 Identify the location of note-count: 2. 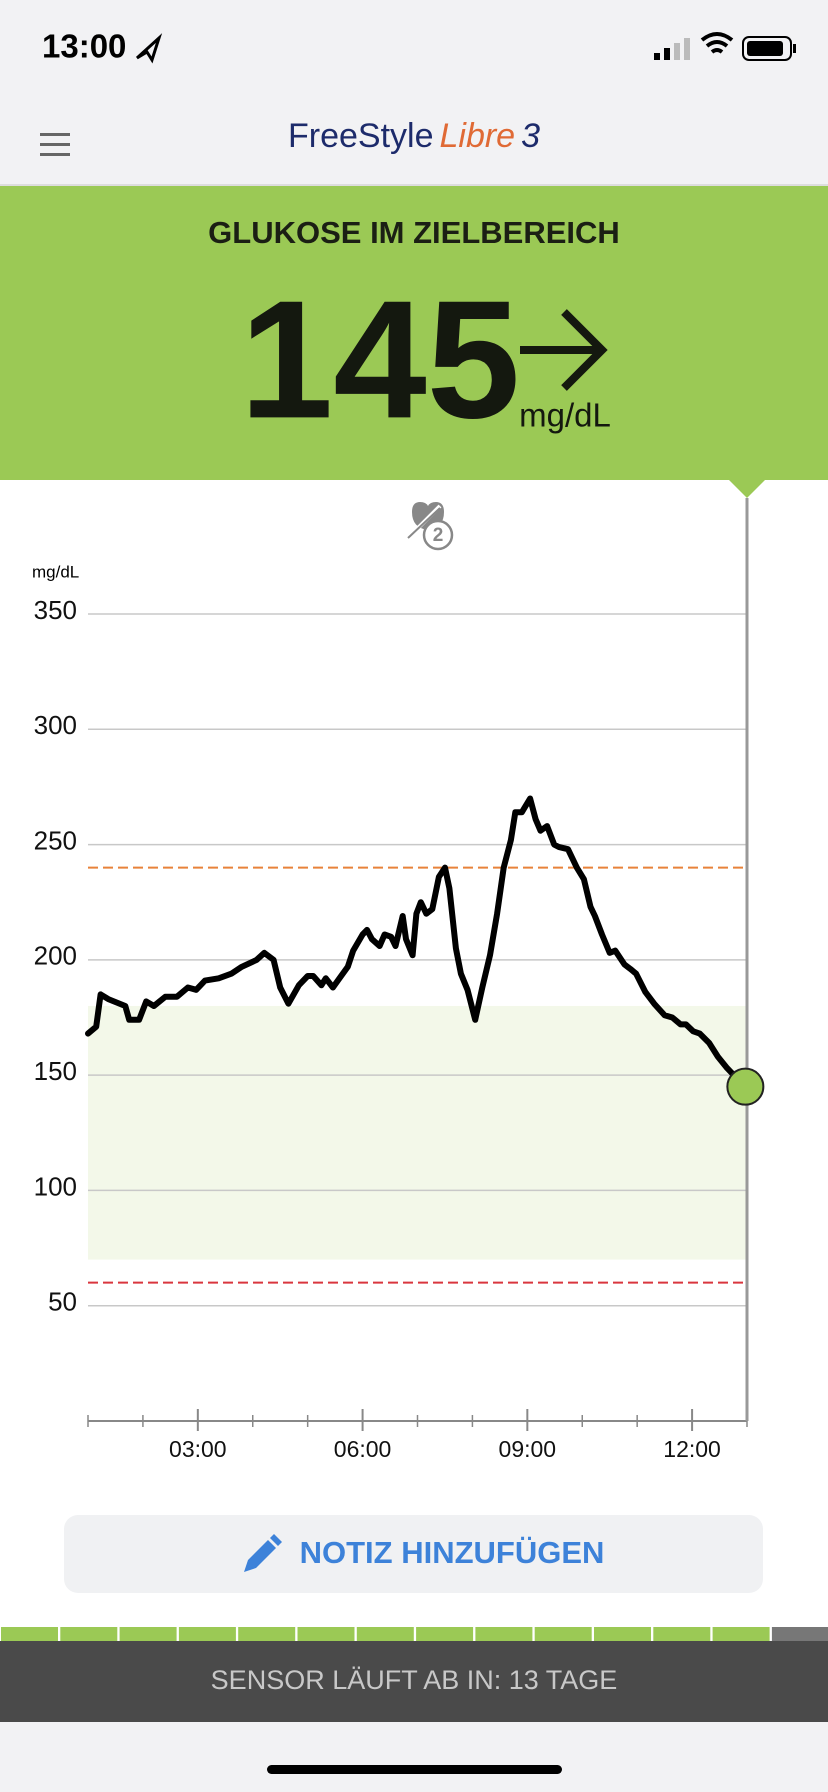
(438, 535).